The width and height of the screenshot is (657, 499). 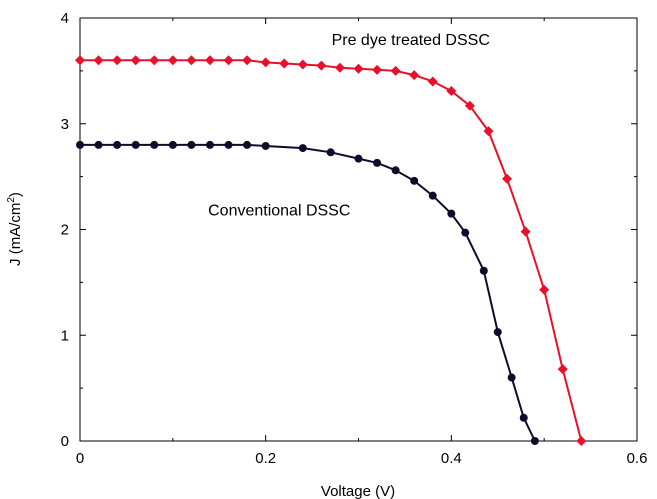 What do you see at coordinates (265, 458) in the screenshot?
I see `x-tick-label: 0.2` at bounding box center [265, 458].